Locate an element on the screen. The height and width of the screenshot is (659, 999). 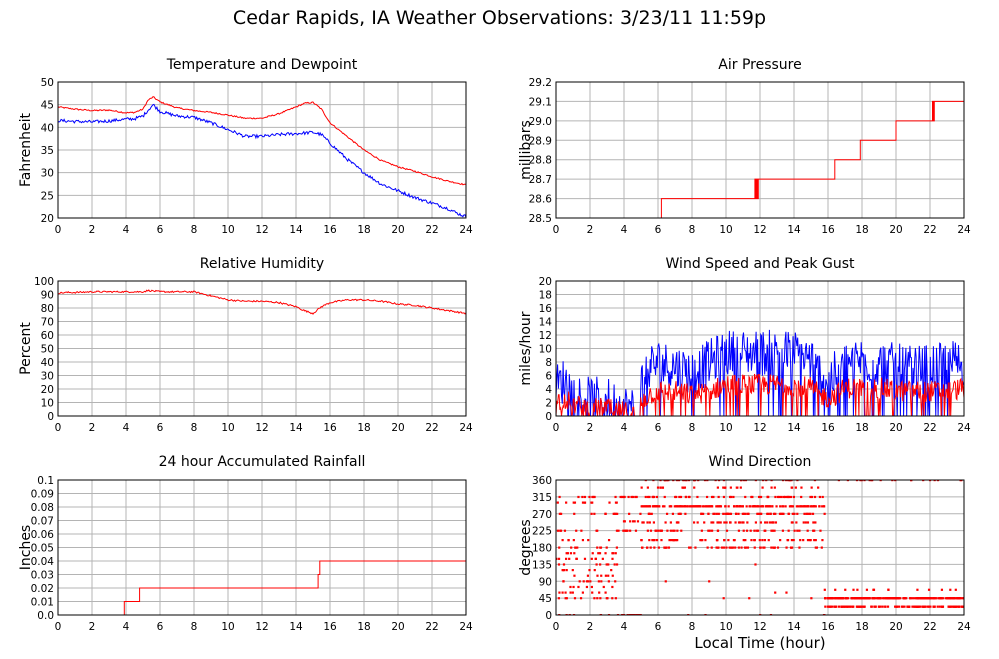
y-axis-label: degrees is located at coordinates (526, 547).